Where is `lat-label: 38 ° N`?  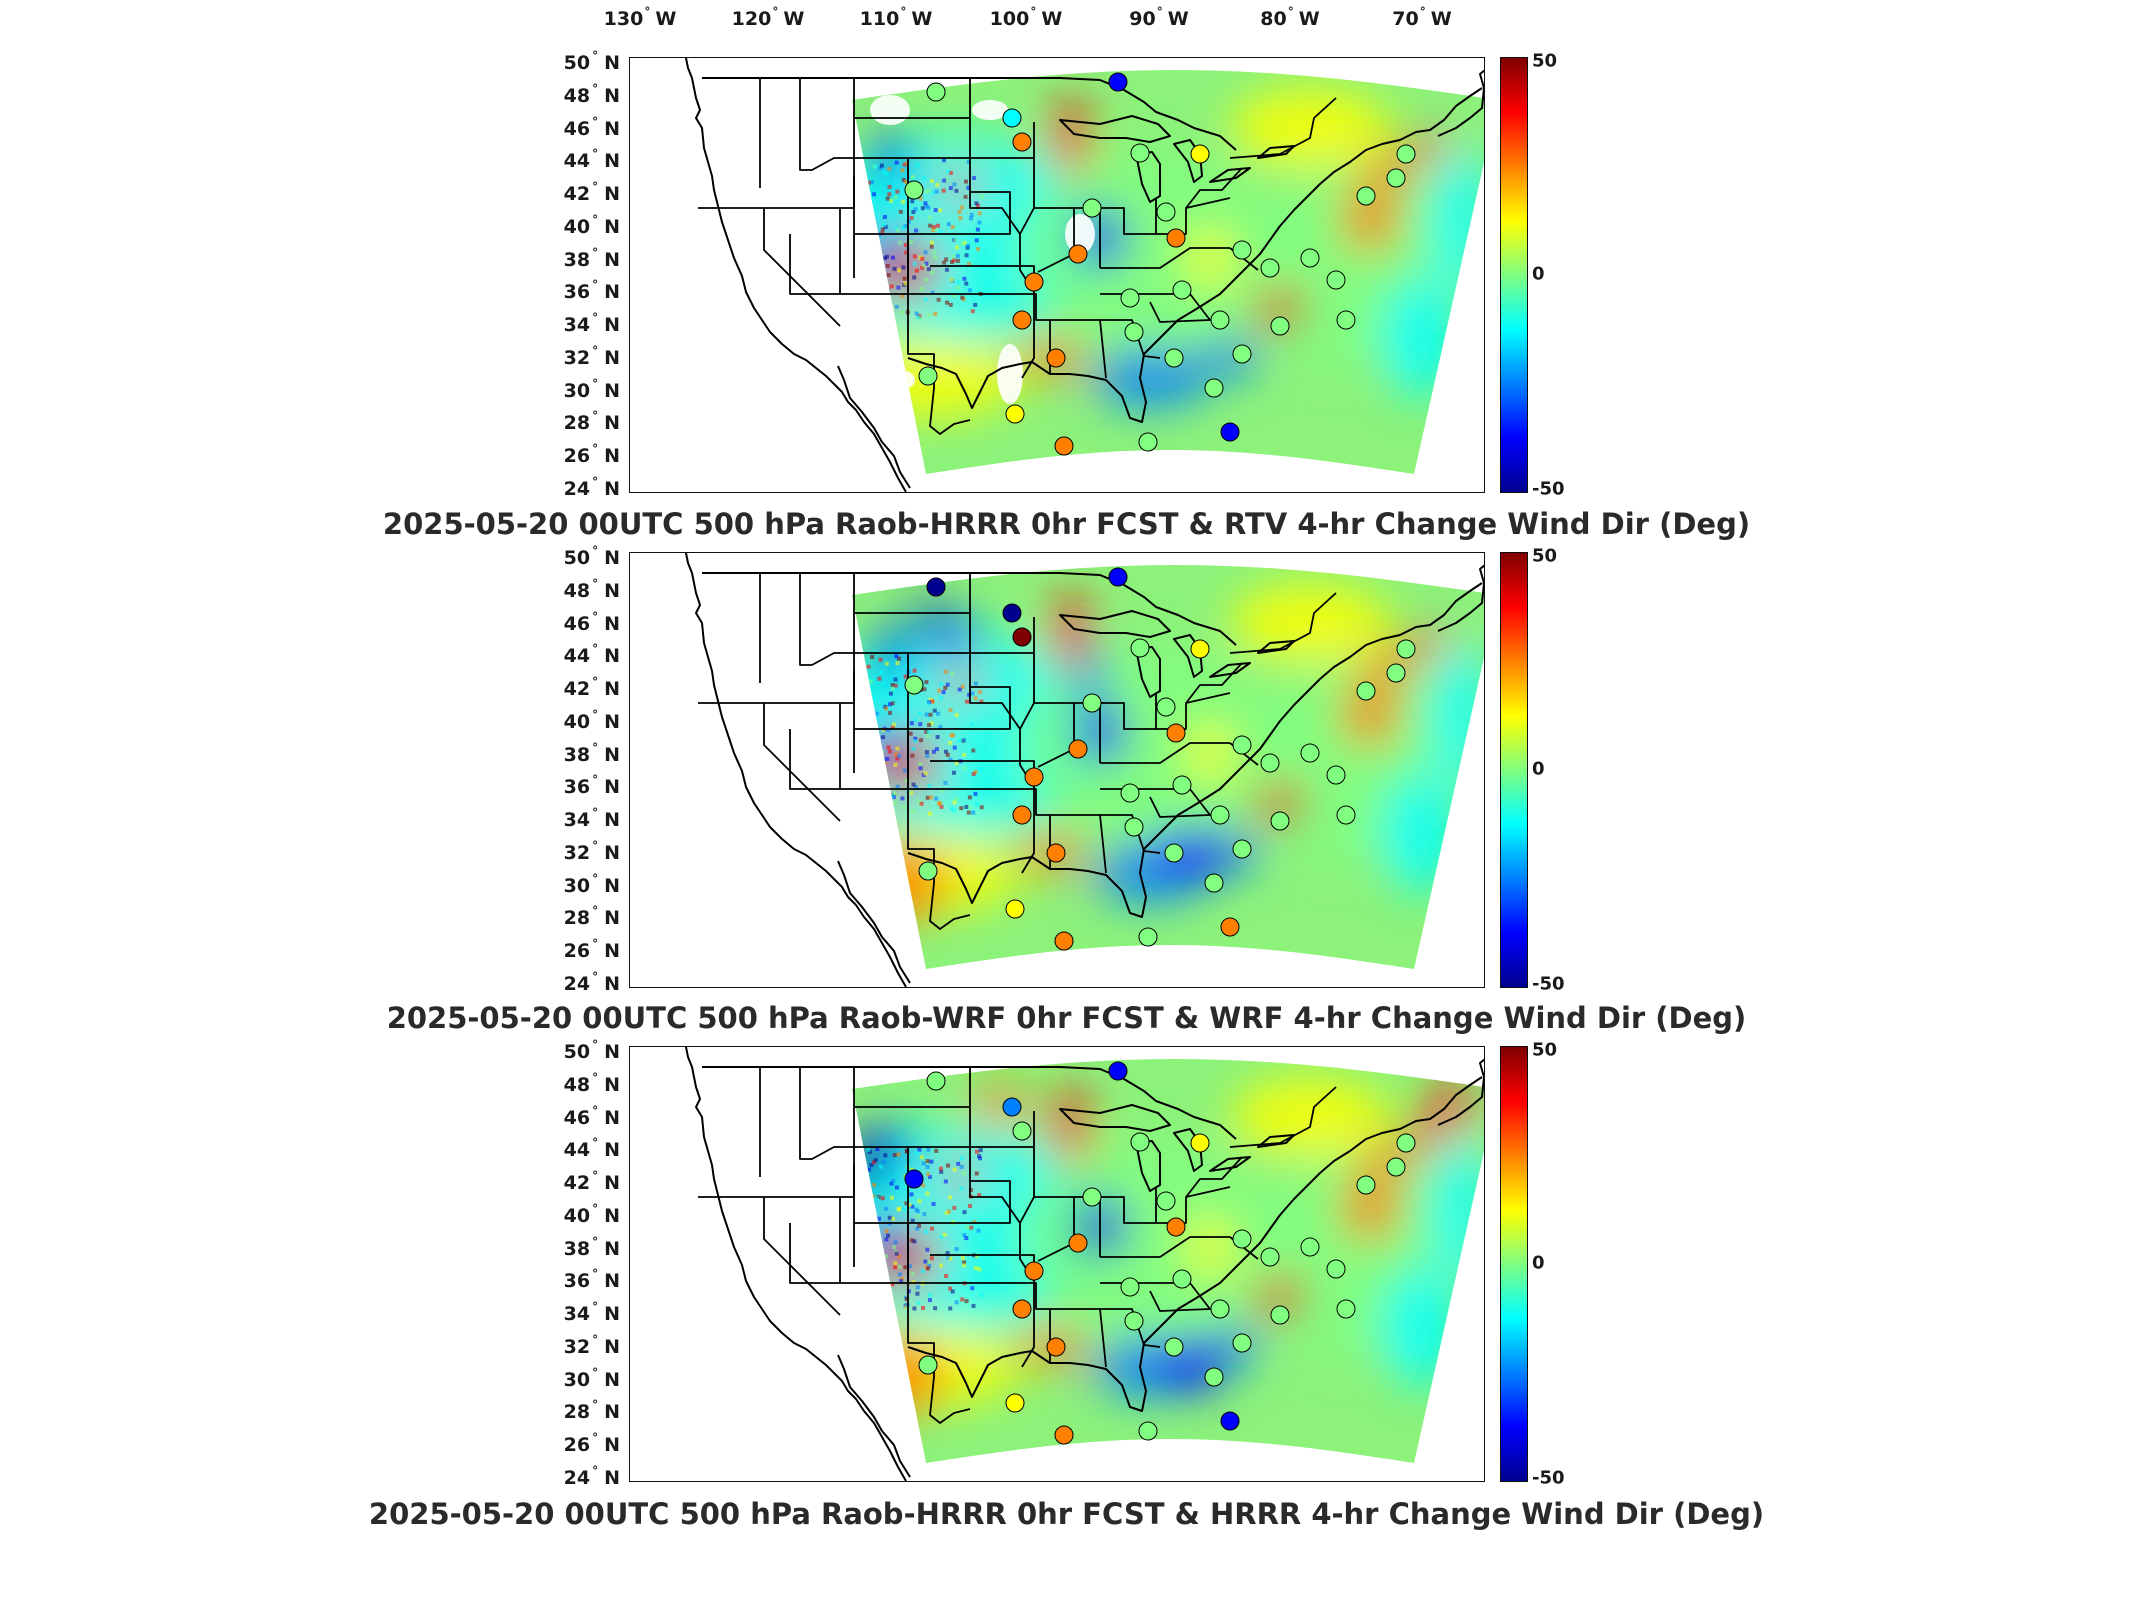
lat-label: 38 ° N is located at coordinates (586, 1247).